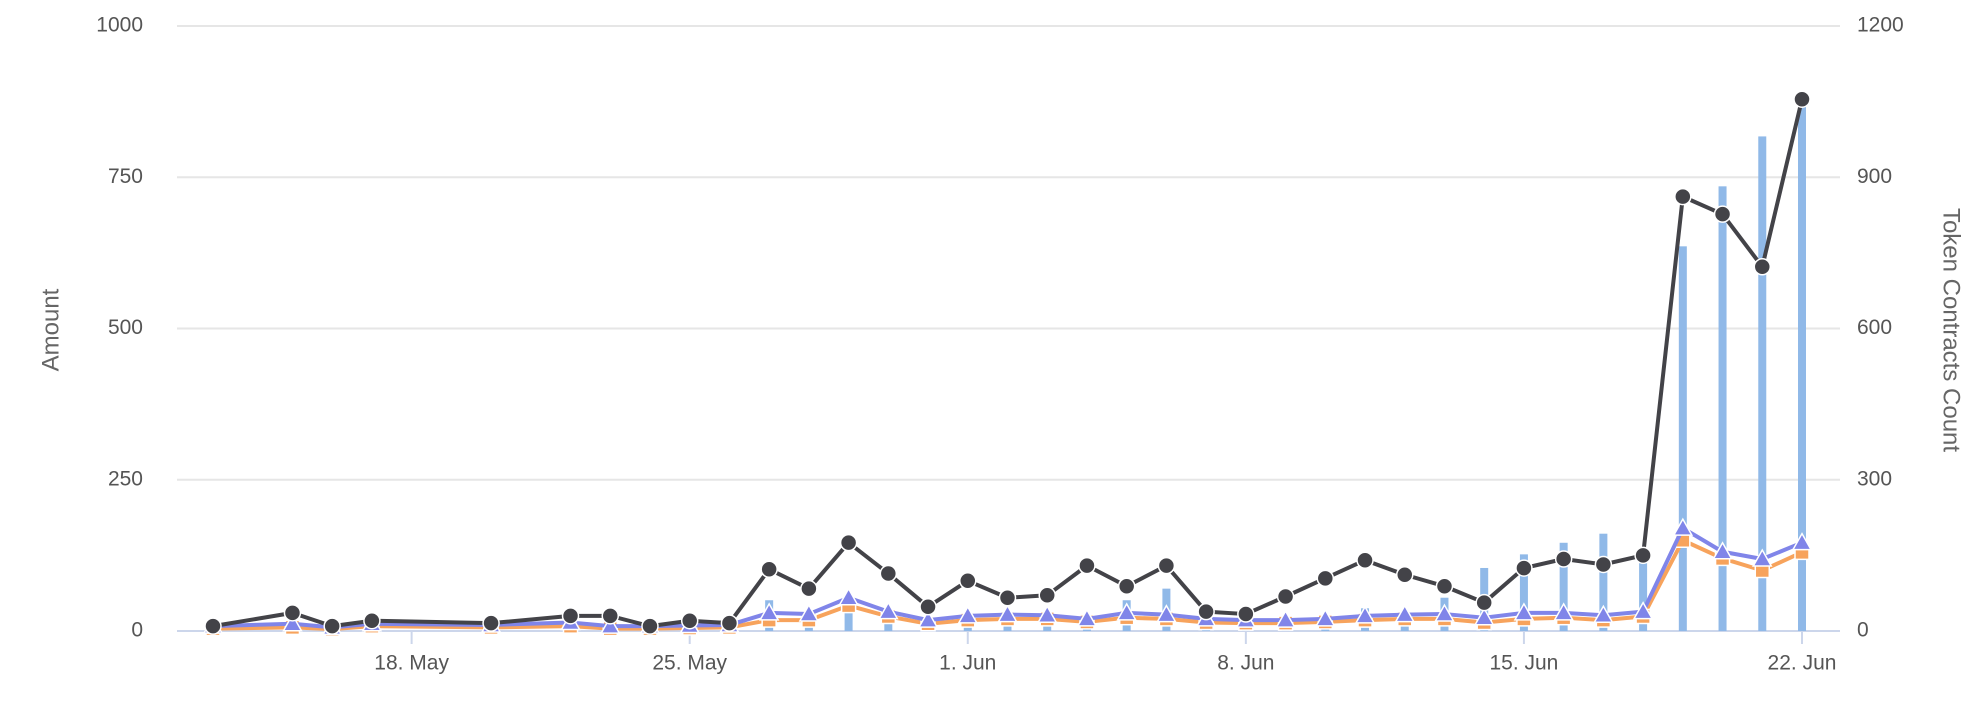 The height and width of the screenshot is (702, 1988). I want to click on y-axis-title: Amount, so click(50, 329).